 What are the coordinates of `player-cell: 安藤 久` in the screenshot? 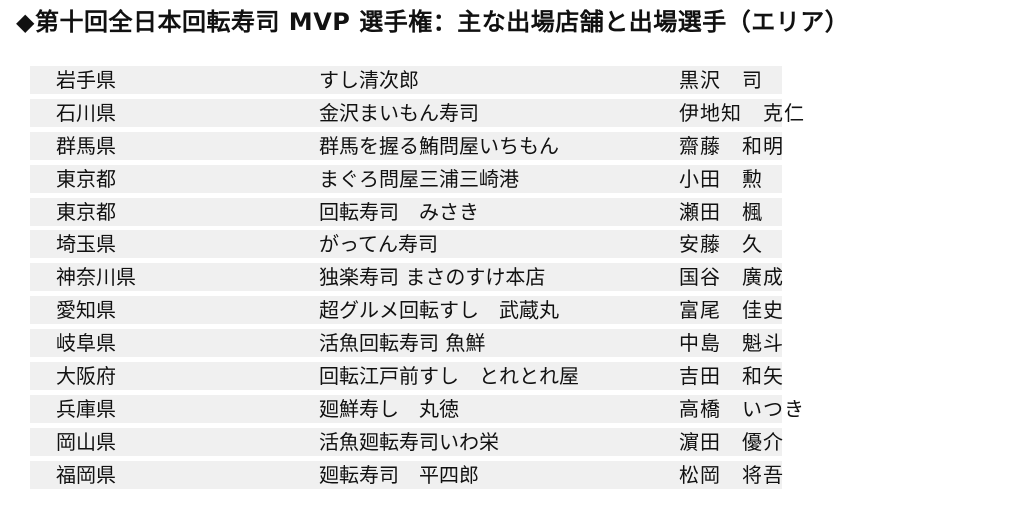 It's located at (721, 244).